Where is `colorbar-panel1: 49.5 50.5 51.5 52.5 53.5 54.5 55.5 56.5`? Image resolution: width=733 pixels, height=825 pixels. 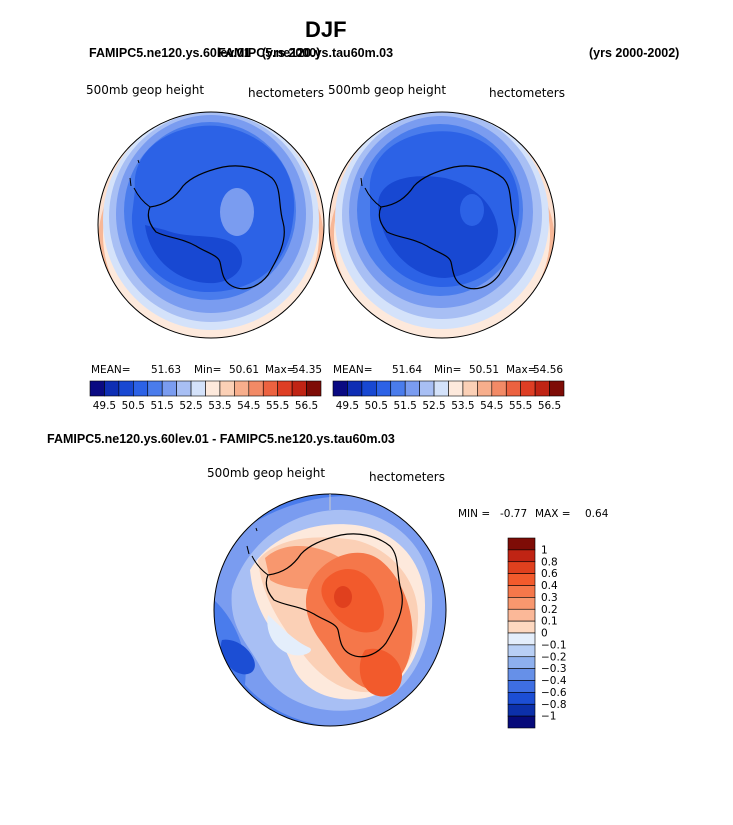
colorbar-panel1: 49.5 50.5 51.5 52.5 53.5 54.5 55.5 56.5 is located at coordinates (205, 396).